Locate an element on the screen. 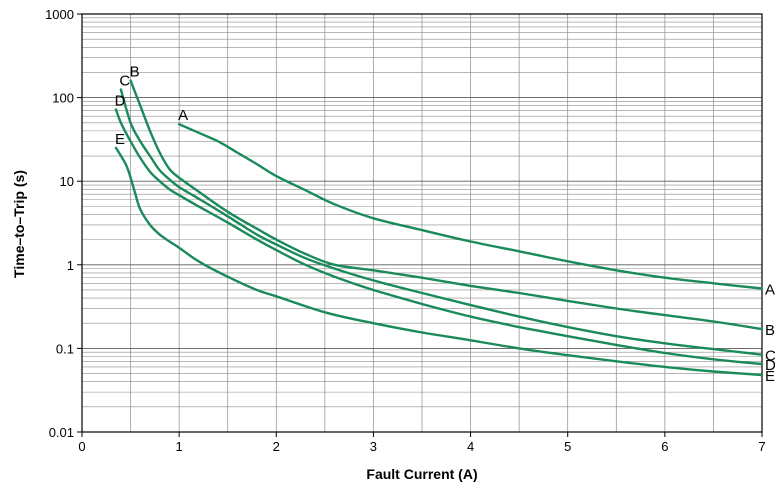 This screenshot has height=490, width=775. y-tick-label: 0.1 is located at coordinates (65, 348).